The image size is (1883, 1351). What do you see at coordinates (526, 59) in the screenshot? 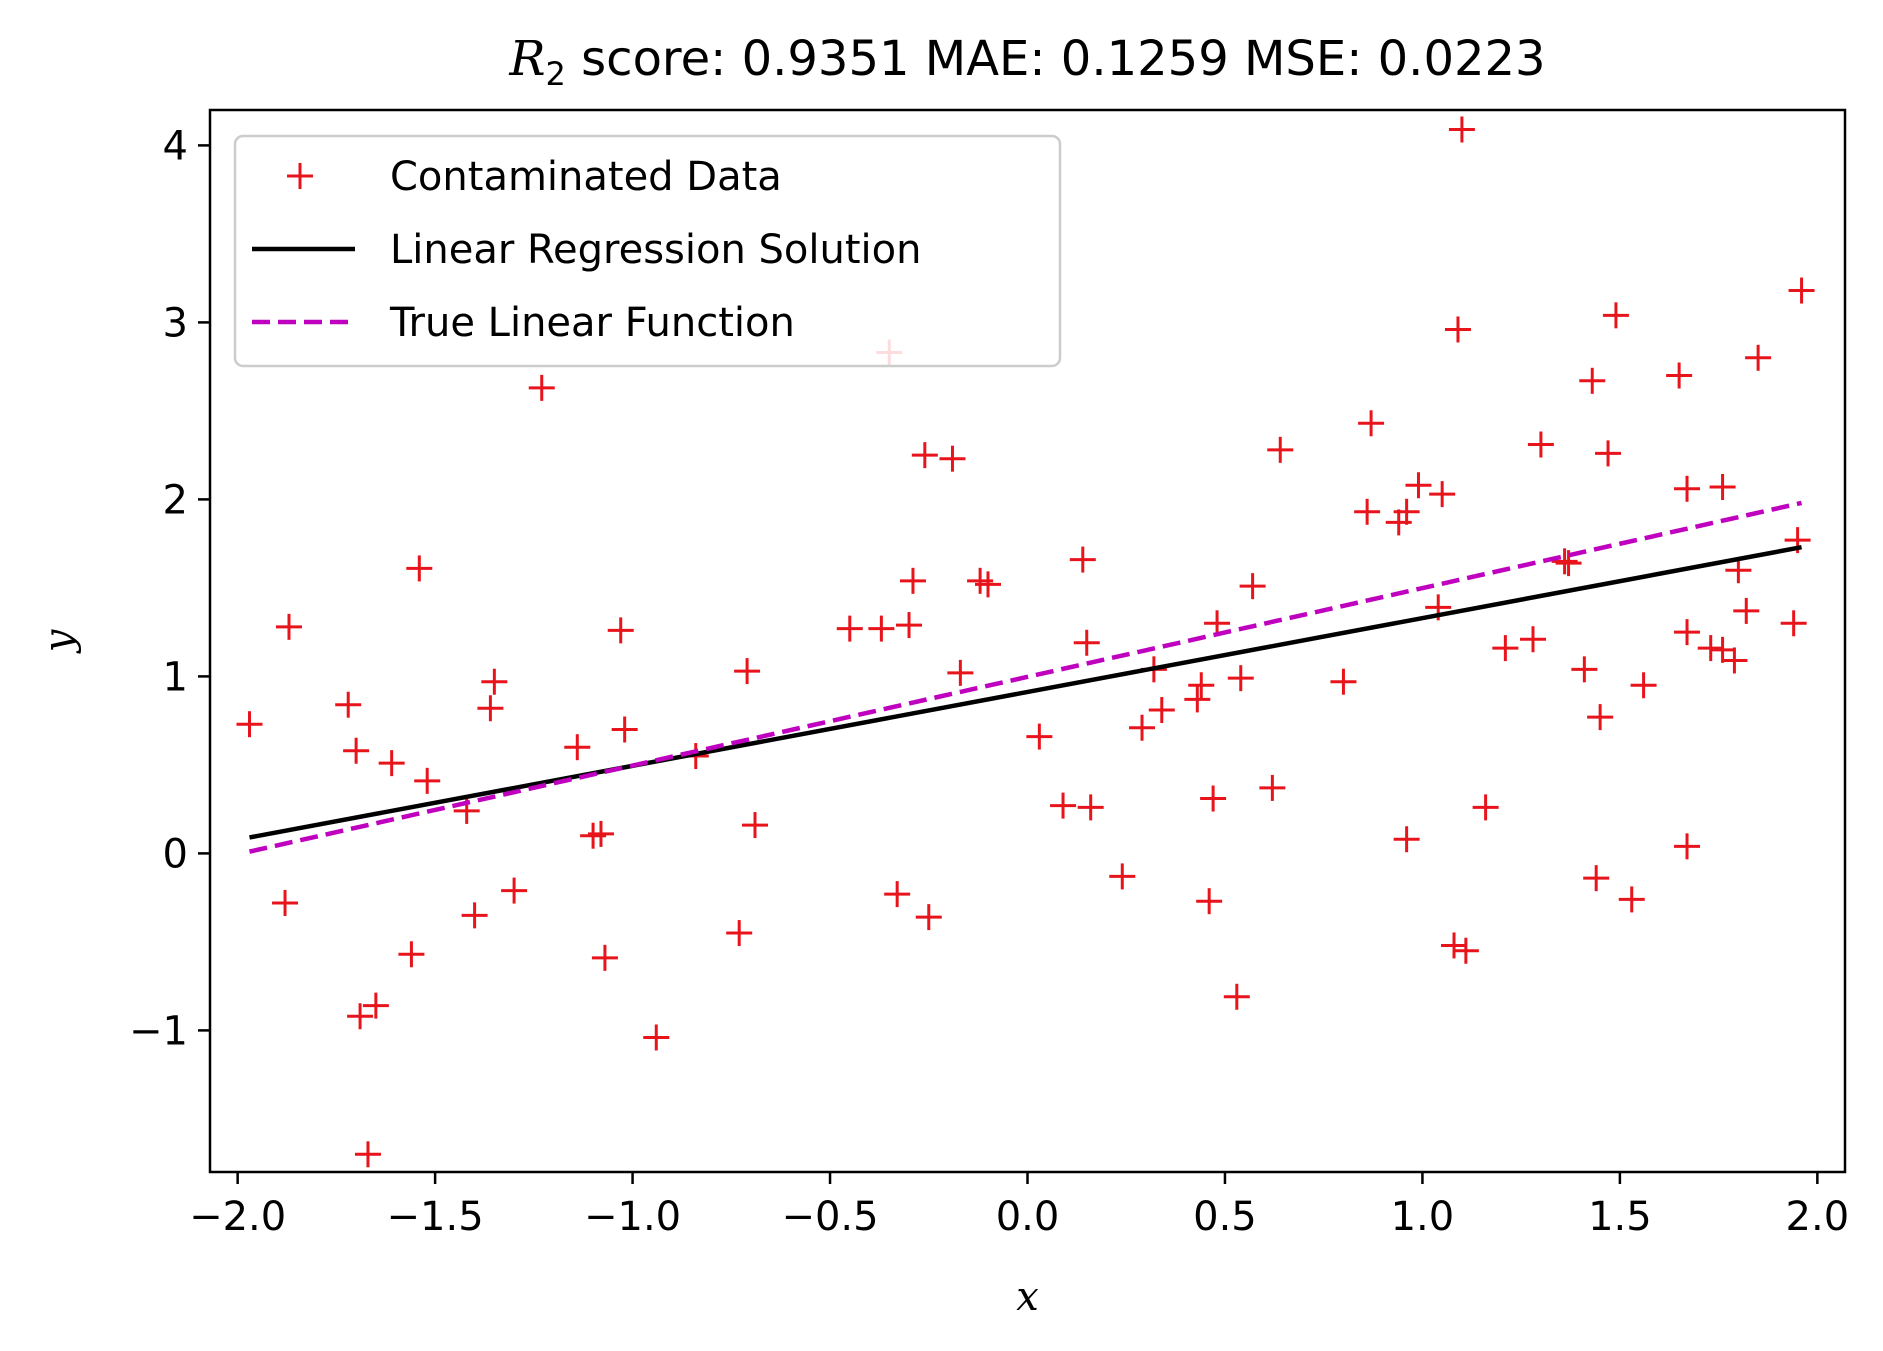
I see `title-r: R` at bounding box center [526, 59].